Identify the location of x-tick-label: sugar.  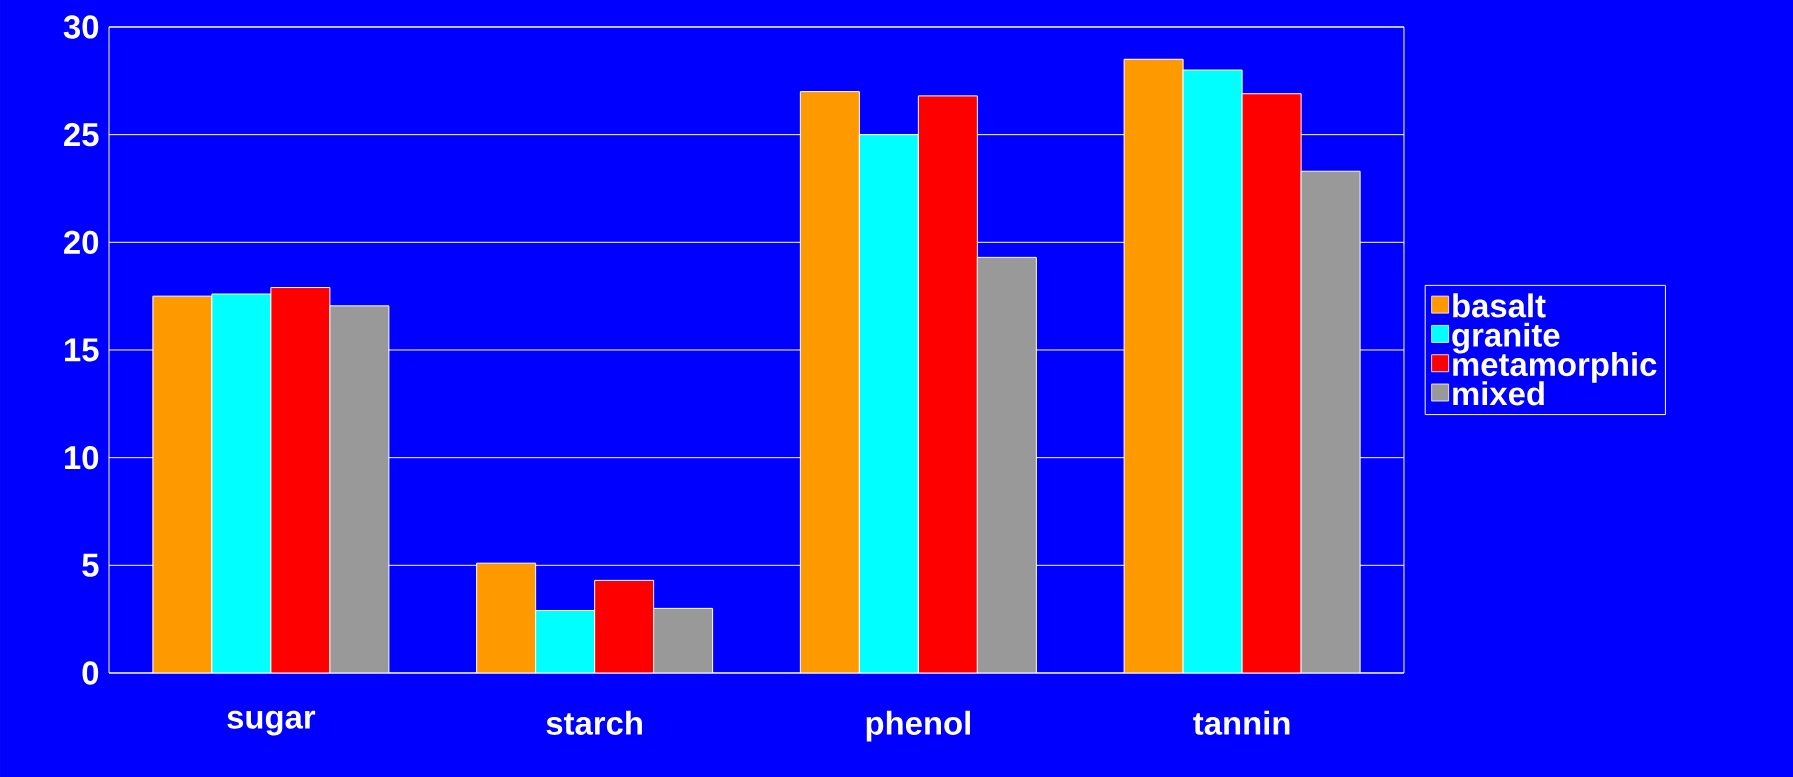
(271, 723).